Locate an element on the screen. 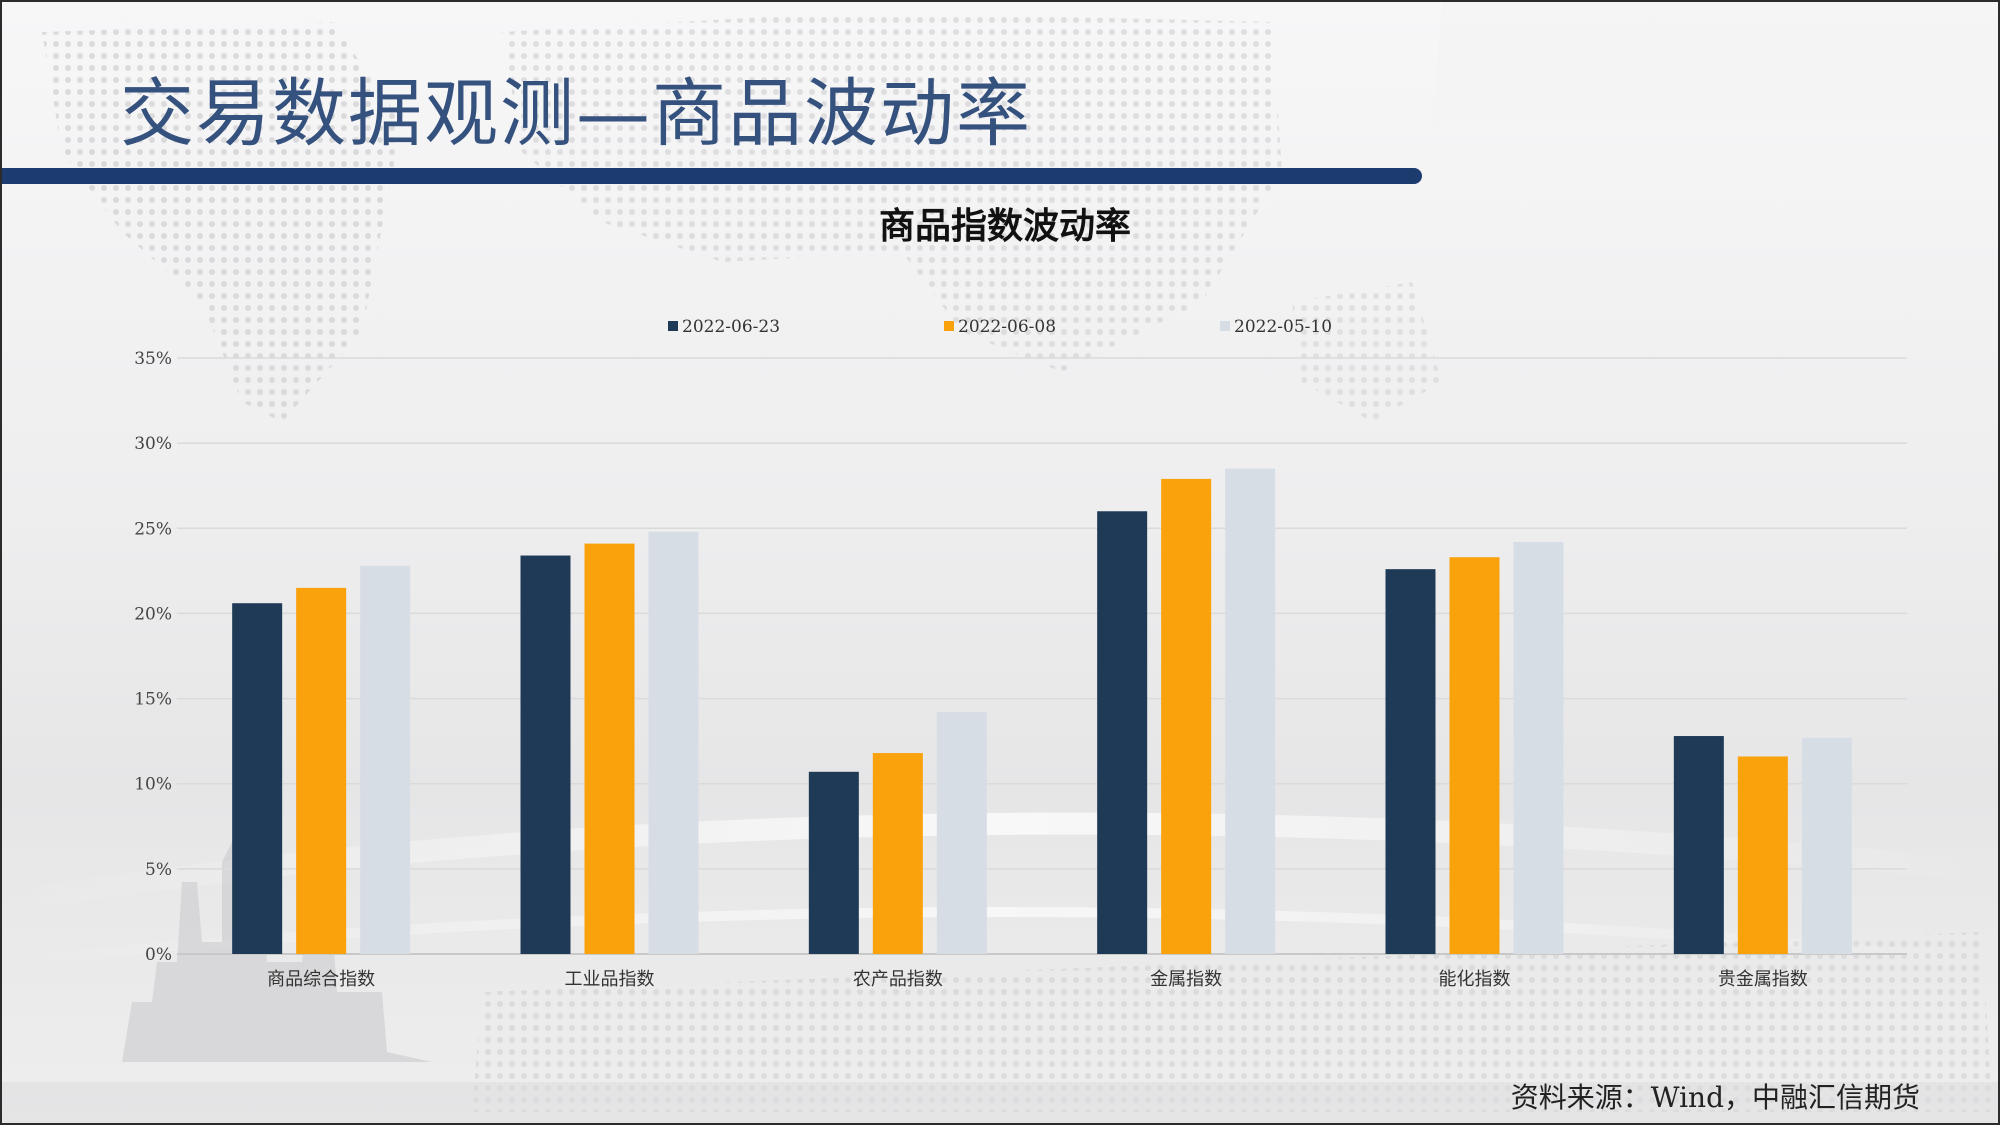 The height and width of the screenshot is (1125, 2000). slide-title: 交易数据观测—商品波动率 is located at coordinates (576, 114).